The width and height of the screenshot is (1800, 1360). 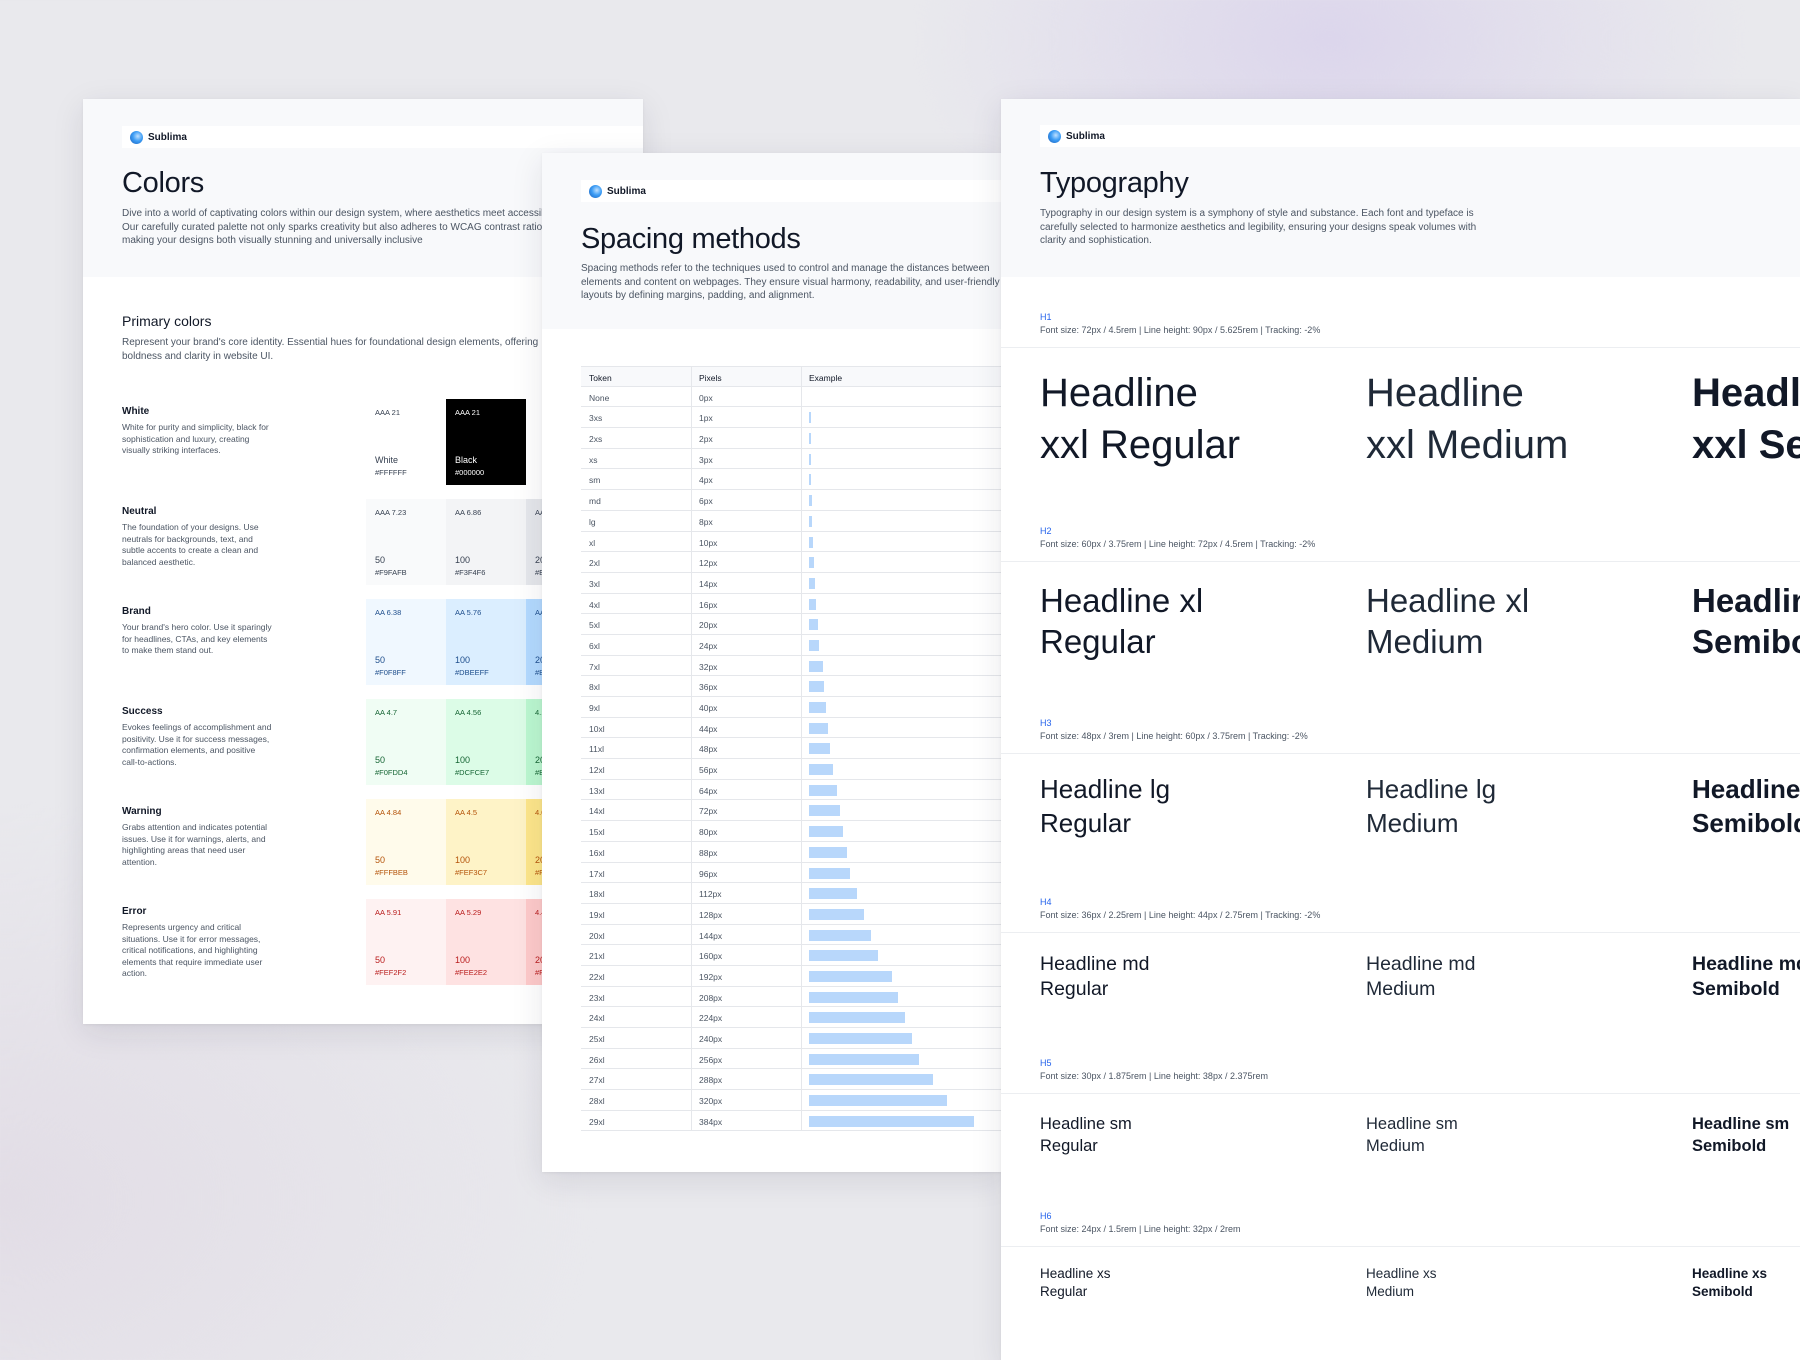 I want to click on table-row: 17xl 96px, so click(x=791, y=873).